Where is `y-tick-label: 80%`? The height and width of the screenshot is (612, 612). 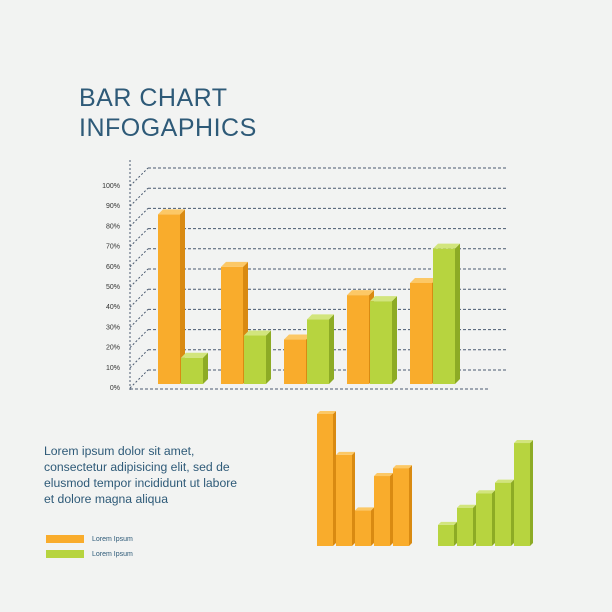 y-tick-label: 80% is located at coordinates (113, 226).